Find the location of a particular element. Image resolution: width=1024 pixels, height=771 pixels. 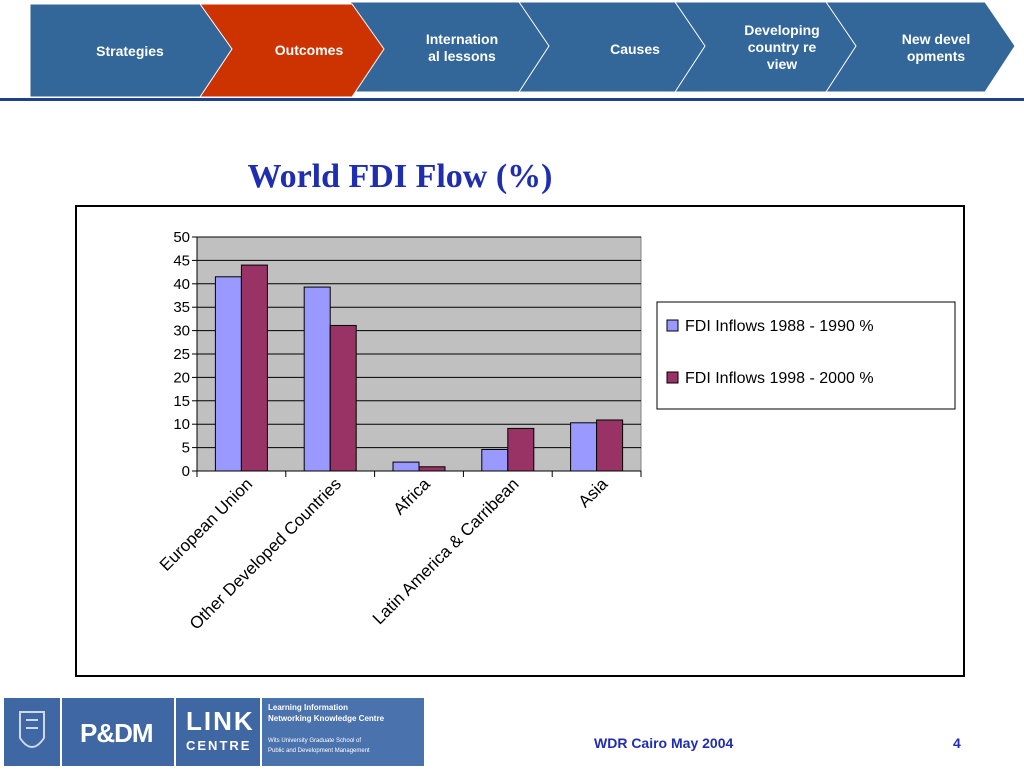

nav-tabs-graphic is located at coordinates (522, 49).